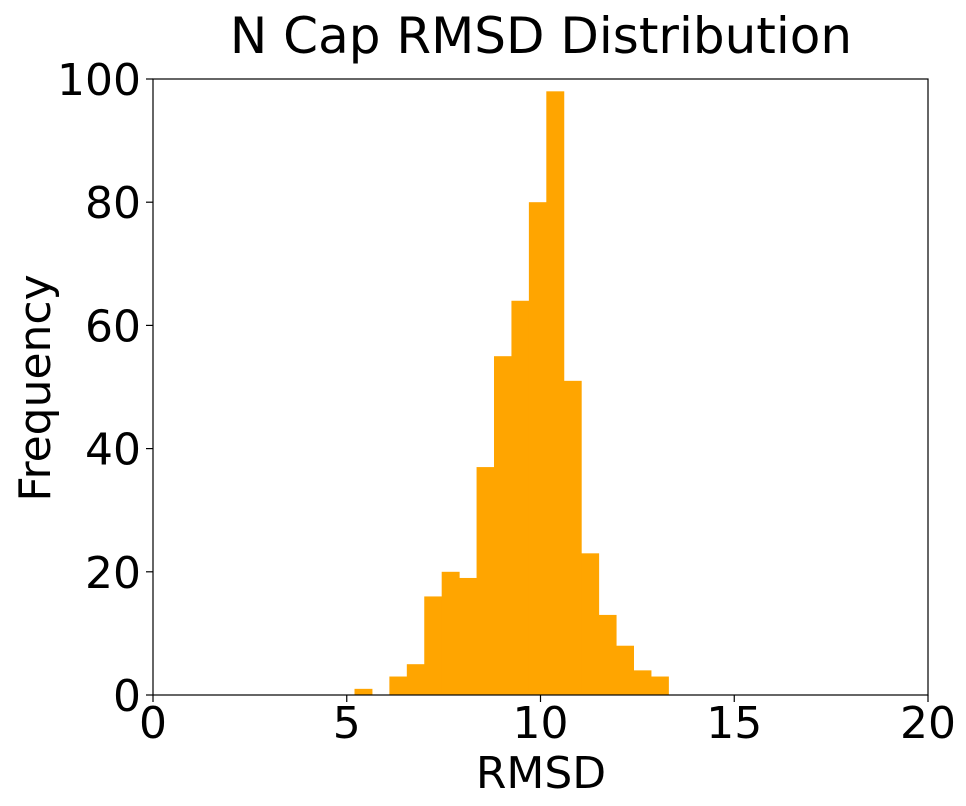 This screenshot has width=966, height=806. Describe the element at coordinates (113, 326) in the screenshot. I see `y-tick-label: 60` at that location.